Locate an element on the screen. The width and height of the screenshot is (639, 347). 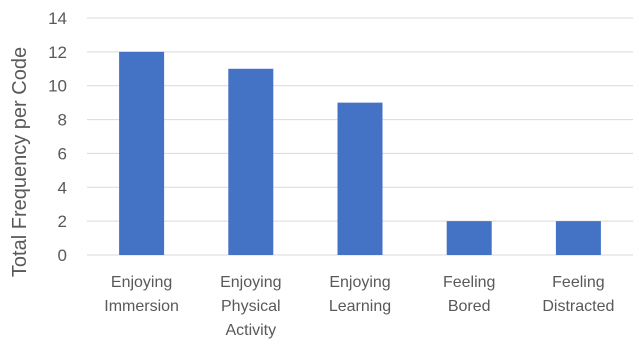
y-axis-ticks: 0 2 4 6 8 10 12 14 is located at coordinates (57, 137).